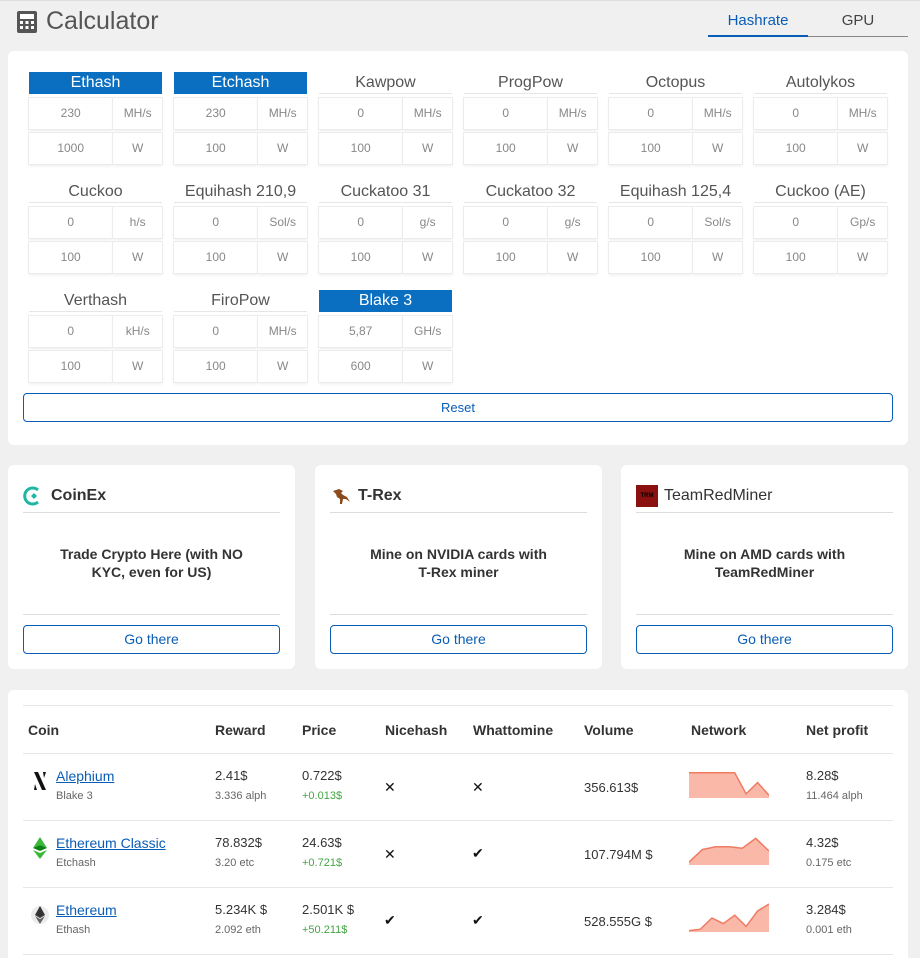  I want to click on power-row: 1000 W, so click(95, 148).